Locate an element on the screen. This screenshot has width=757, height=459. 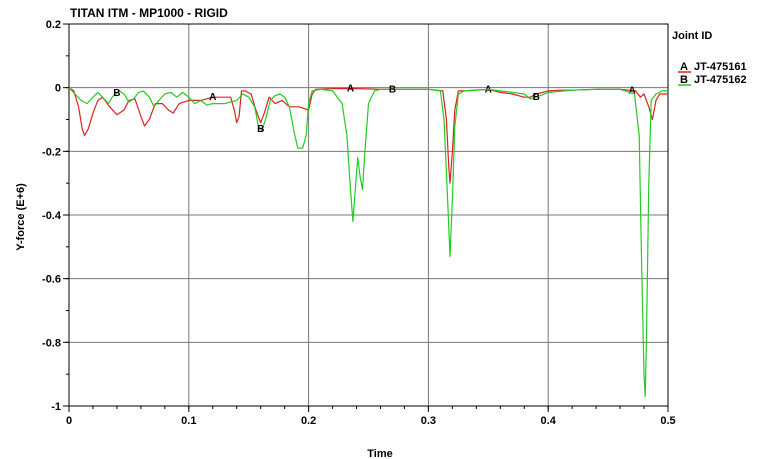
x-axis-ticks: 0 0.1 0.2 0.3 0.4 0.5 is located at coordinates (371, 416).